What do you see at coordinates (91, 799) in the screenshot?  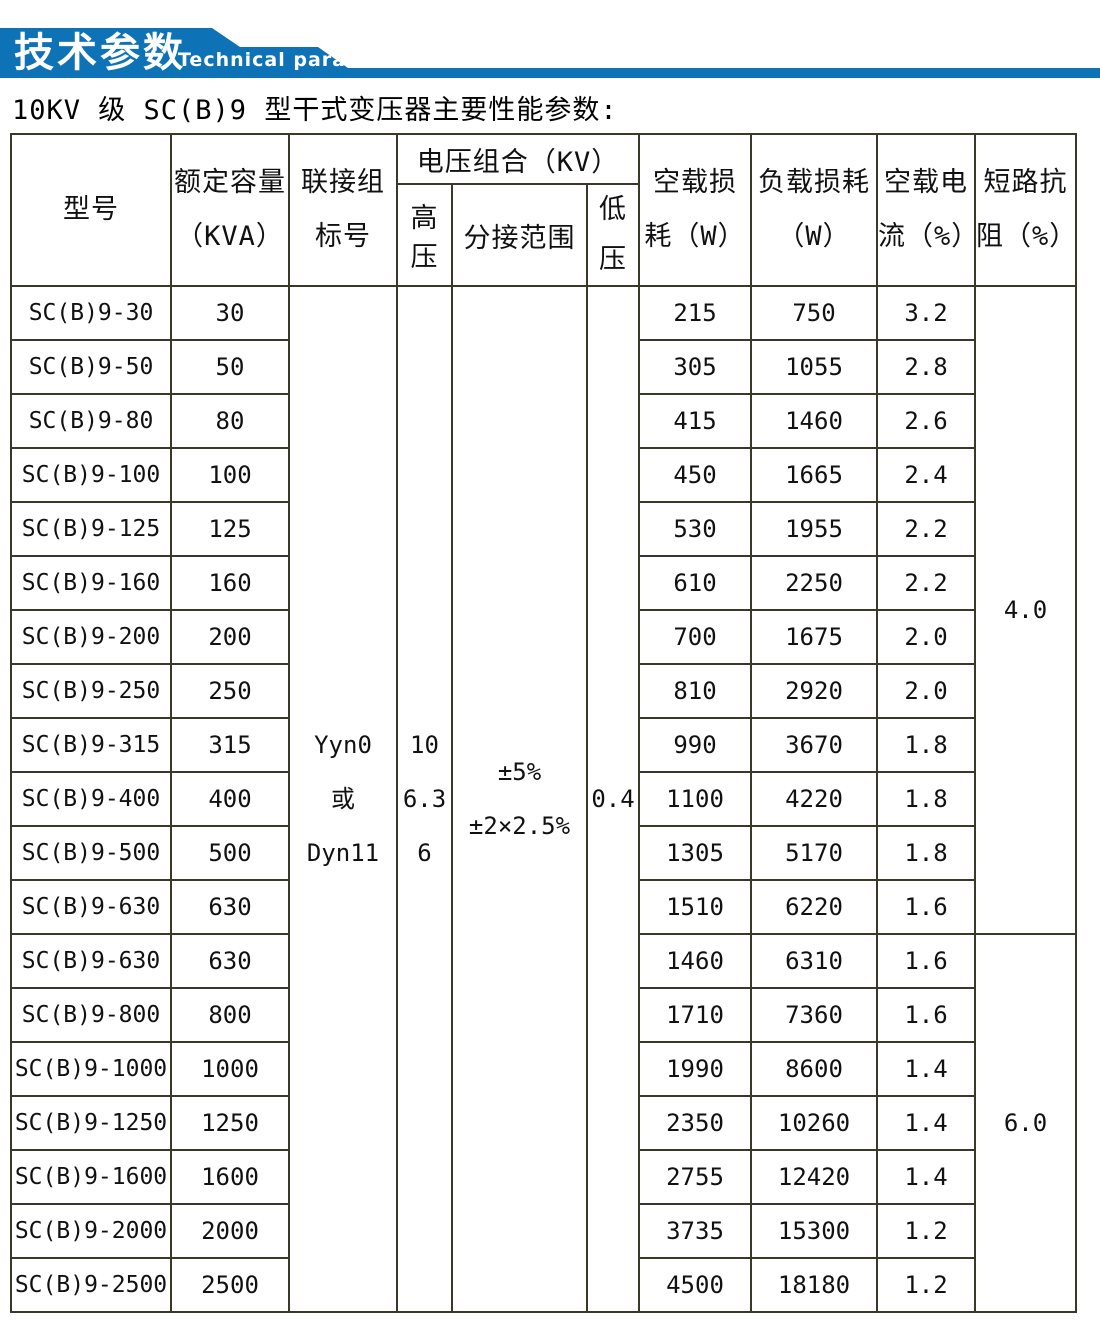 I see `model-cell: SC(B)9-400` at bounding box center [91, 799].